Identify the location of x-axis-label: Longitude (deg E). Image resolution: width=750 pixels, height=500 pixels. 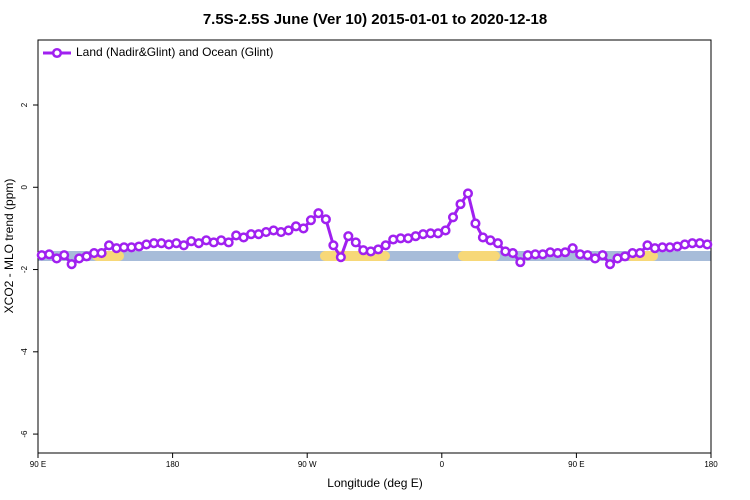
(374, 483).